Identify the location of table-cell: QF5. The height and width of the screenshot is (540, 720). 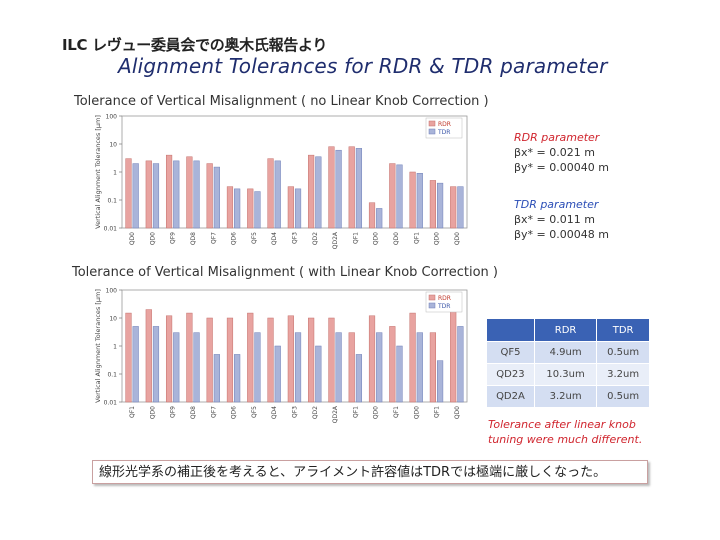
(510, 352).